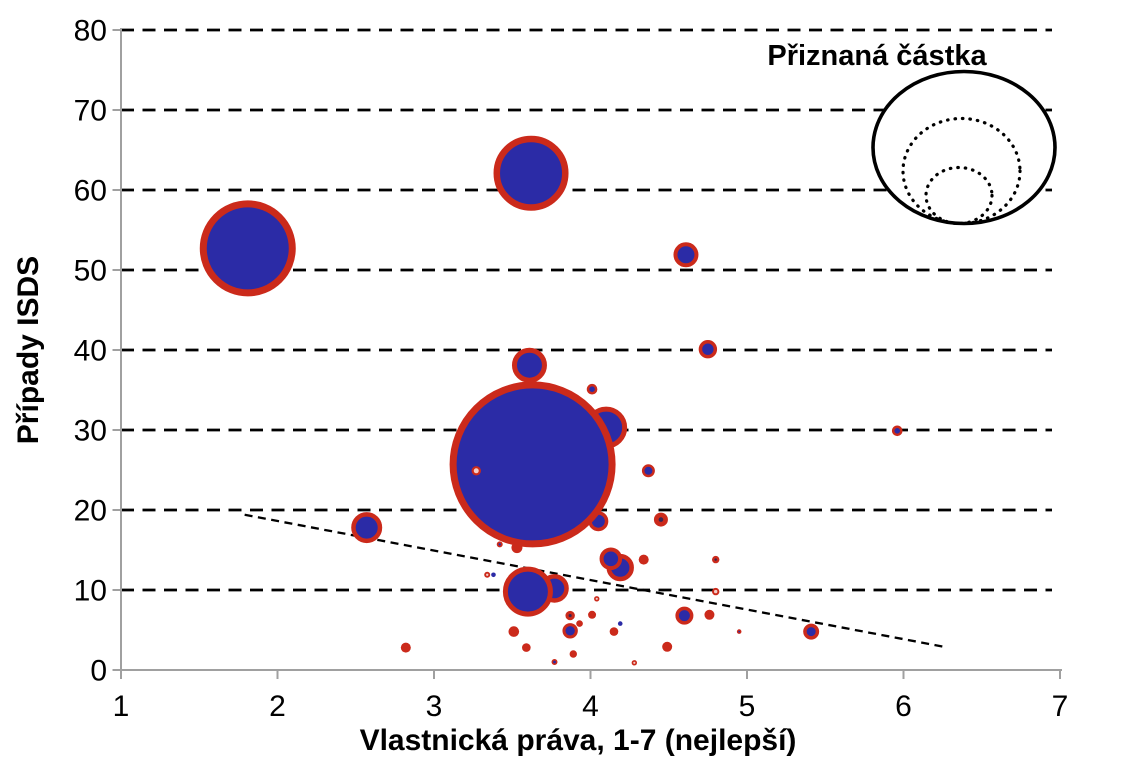  Describe the element at coordinates (90, 511) in the screenshot. I see `y-tick-label: 20` at that location.